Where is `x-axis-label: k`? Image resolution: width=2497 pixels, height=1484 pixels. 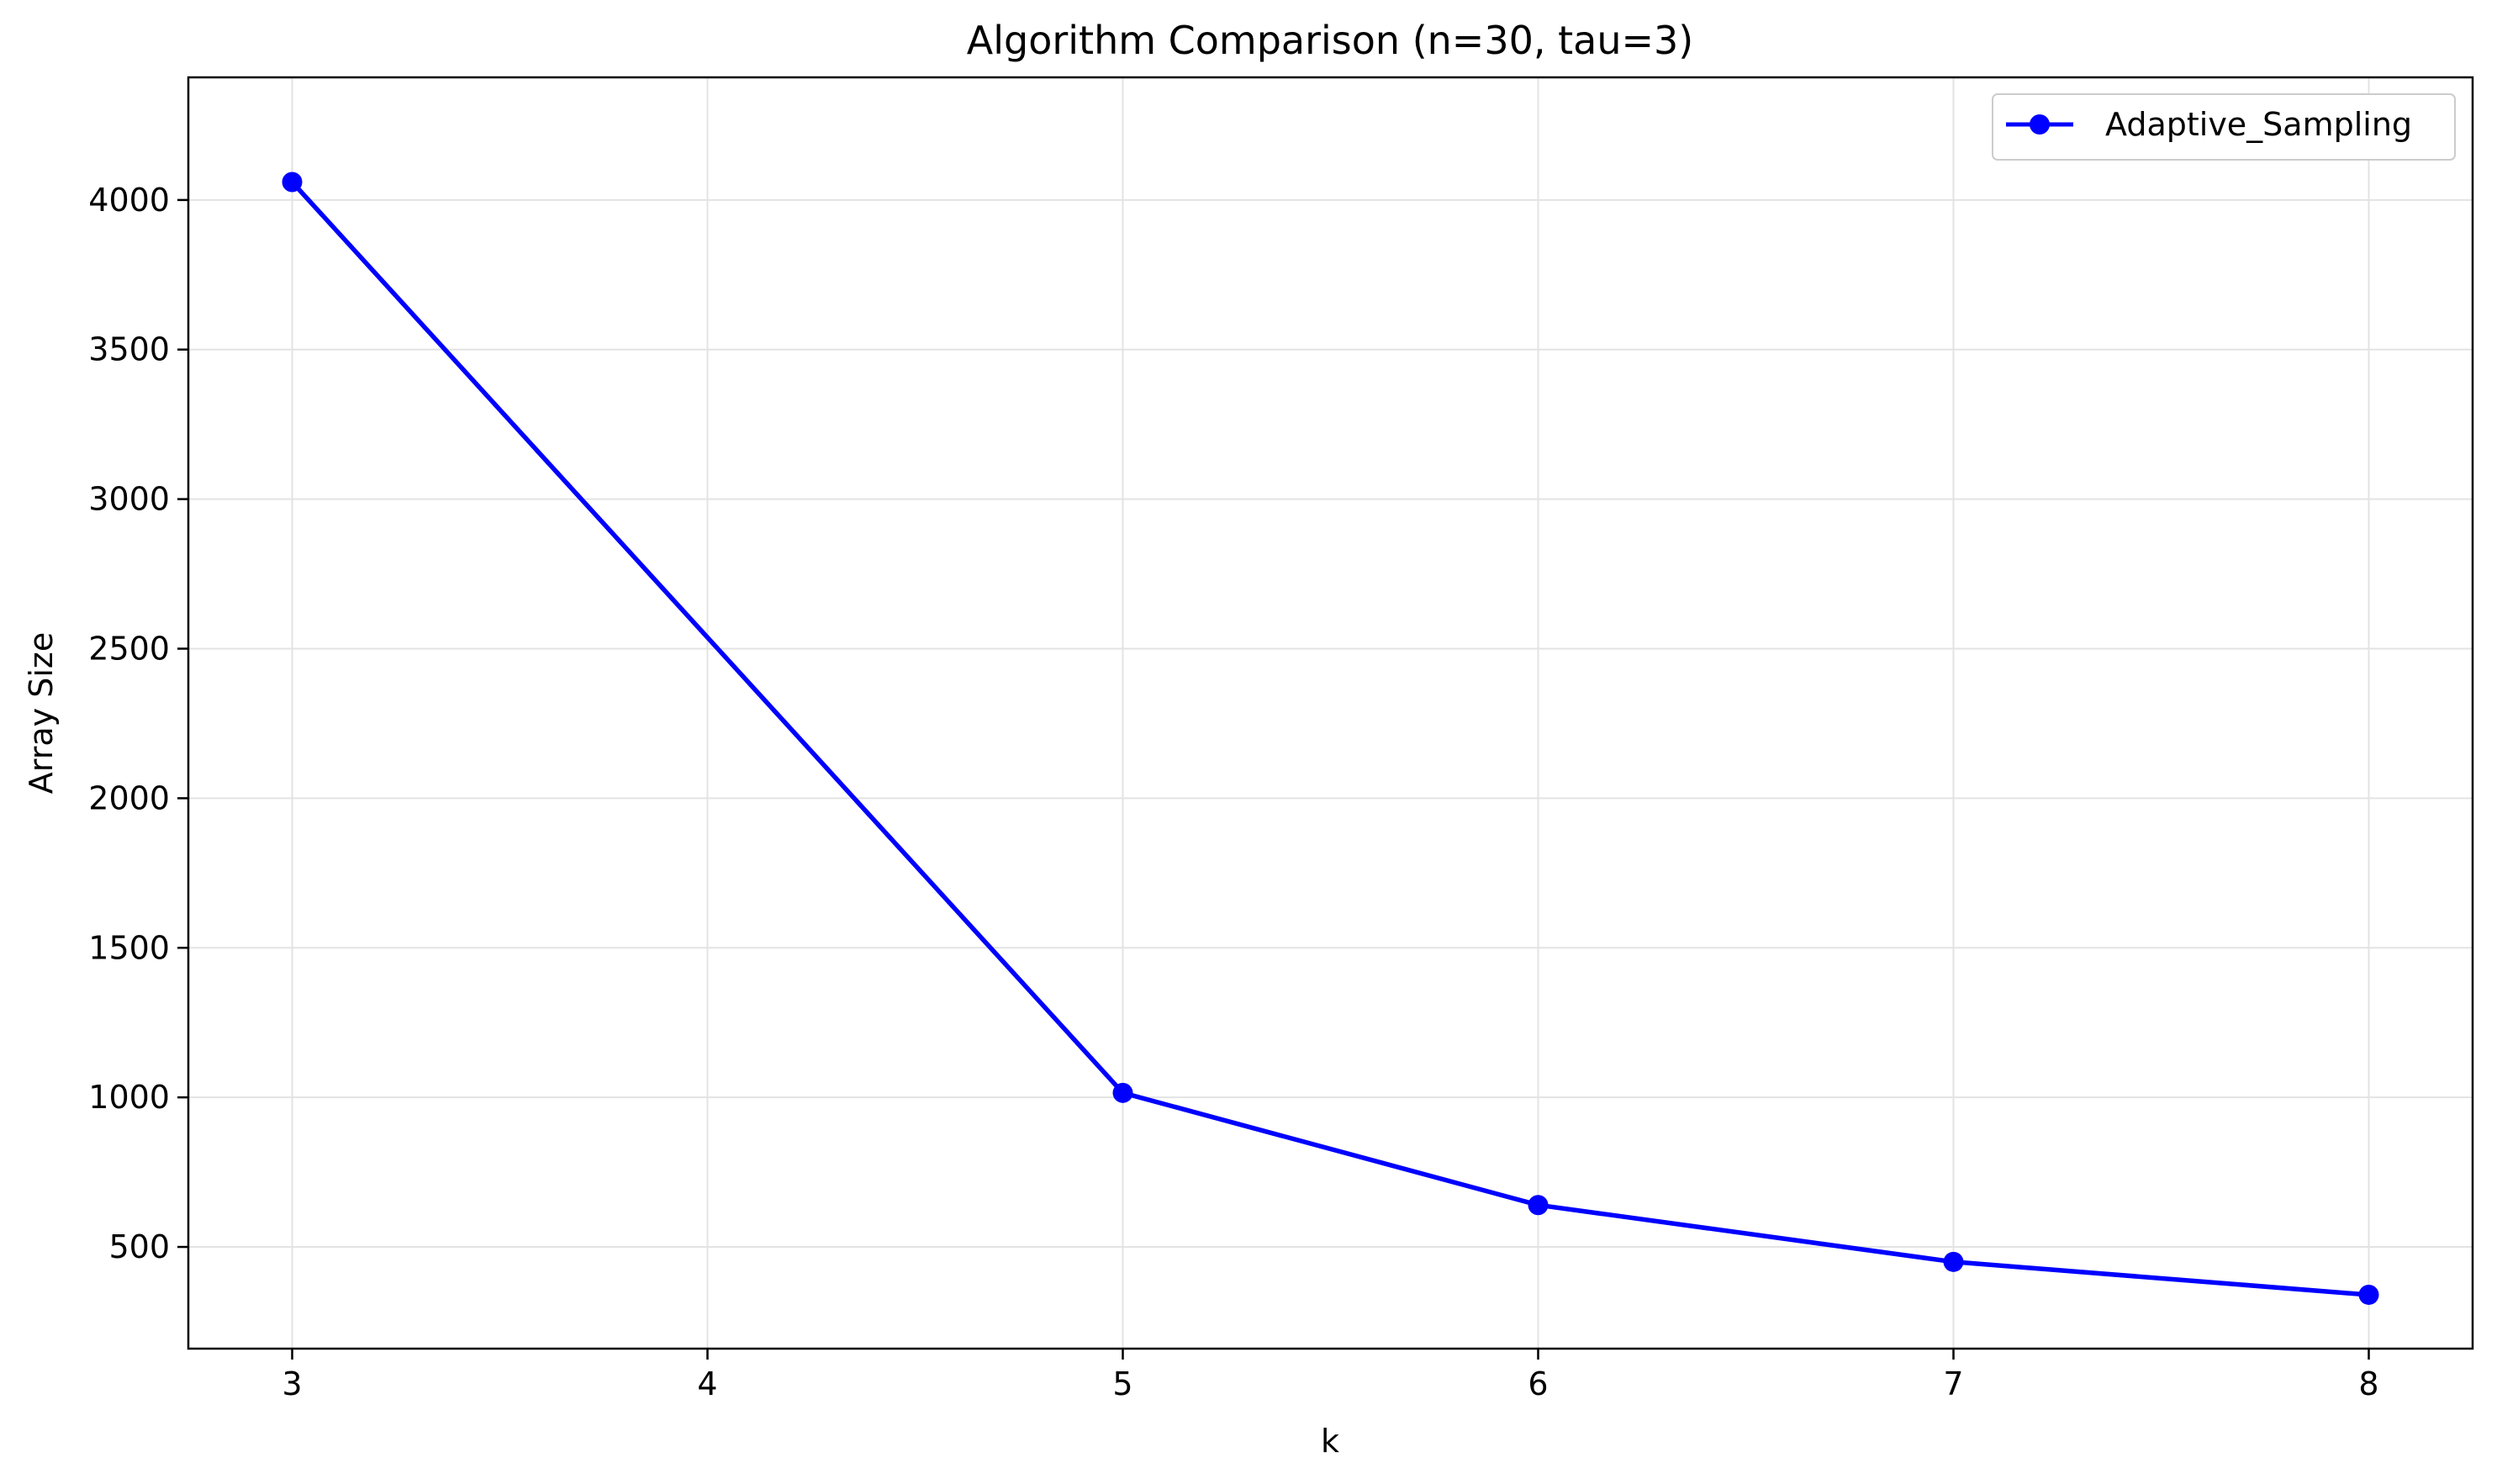
x-axis-label: k is located at coordinates (1330, 1441).